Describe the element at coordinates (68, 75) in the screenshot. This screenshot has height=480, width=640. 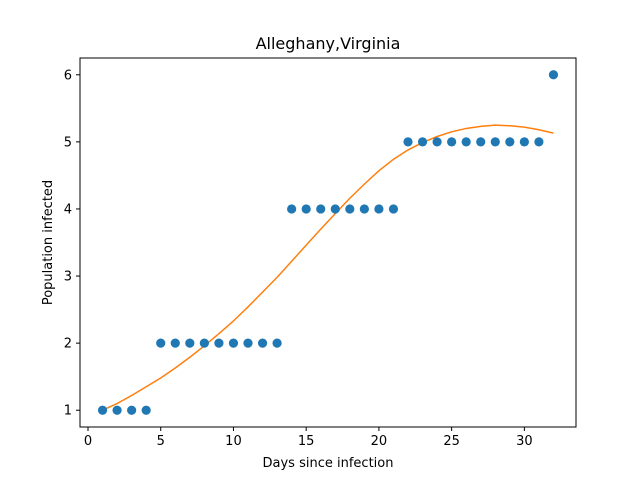
I see `y-tick-label: 6` at that location.